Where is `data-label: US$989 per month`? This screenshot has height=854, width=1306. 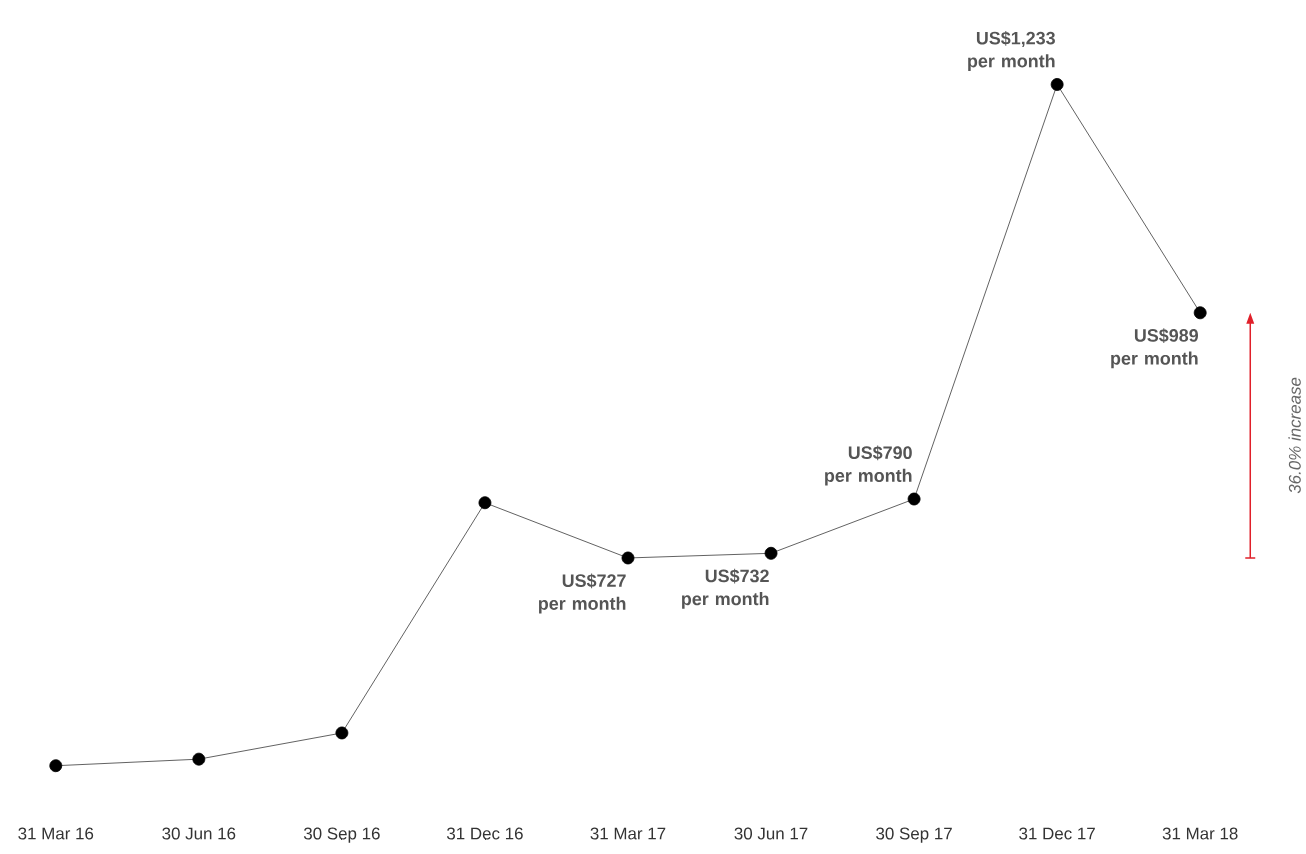 data-label: US$989 per month is located at coordinates (1154, 348).